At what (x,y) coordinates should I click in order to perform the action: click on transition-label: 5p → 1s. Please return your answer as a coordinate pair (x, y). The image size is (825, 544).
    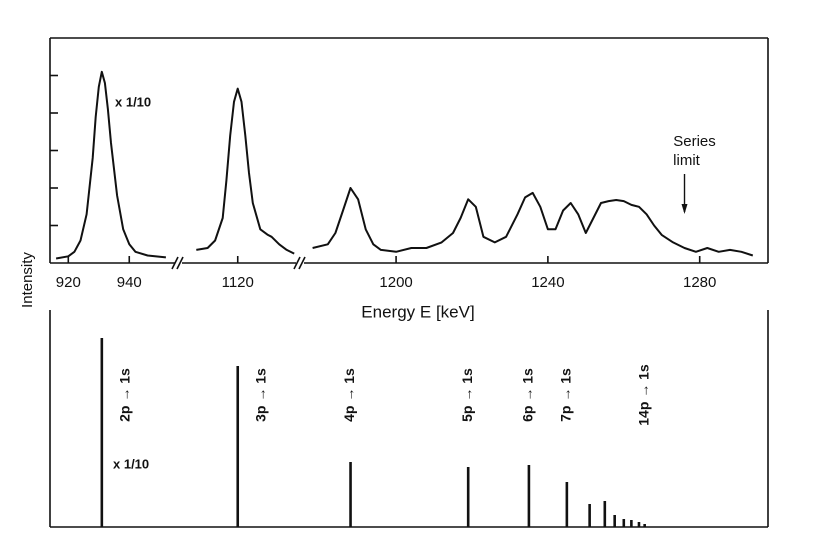
    Looking at the image, I should click on (467, 395).